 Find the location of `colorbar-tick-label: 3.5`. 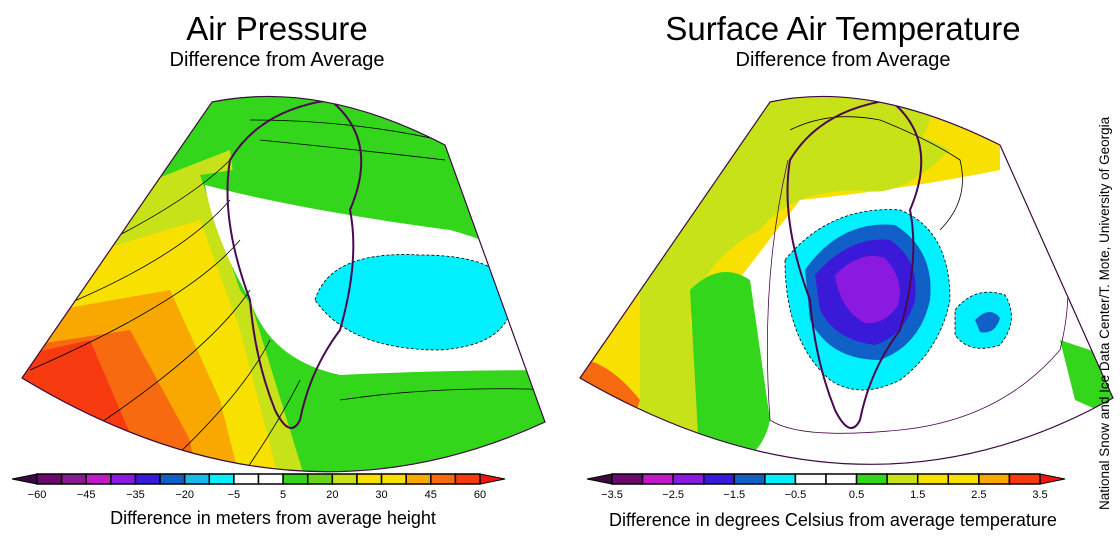

colorbar-tick-label: 3.5 is located at coordinates (1039, 495).